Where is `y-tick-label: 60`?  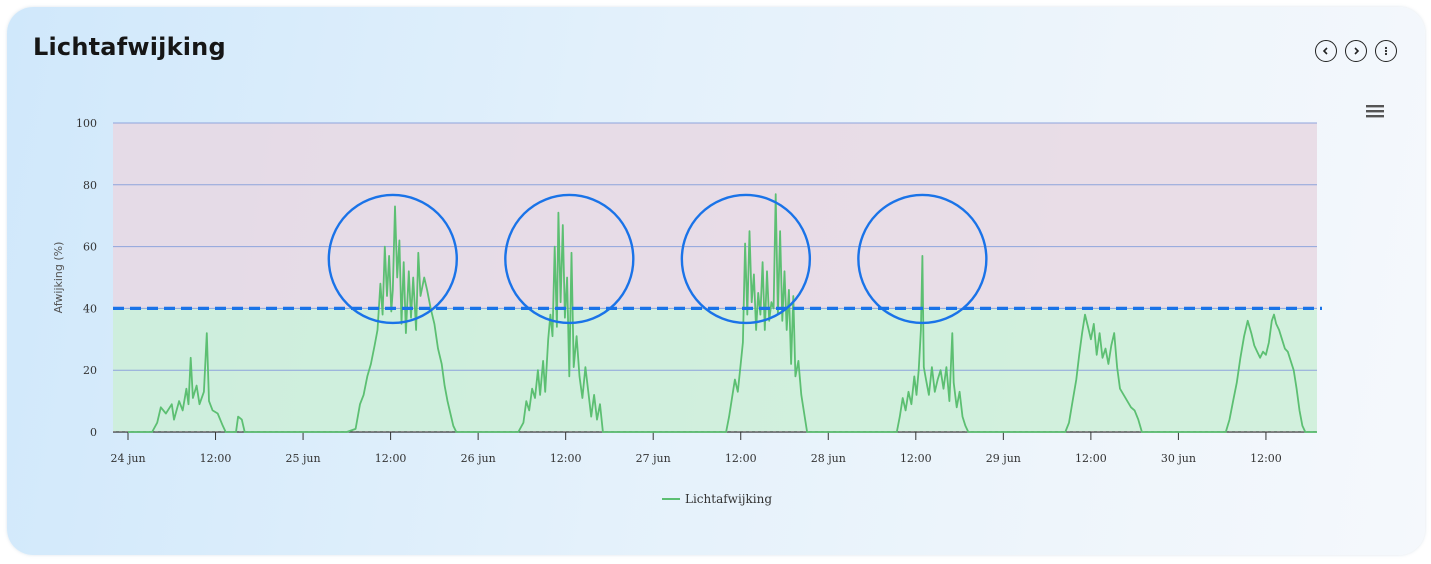
y-tick-label: 60 is located at coordinates (90, 247).